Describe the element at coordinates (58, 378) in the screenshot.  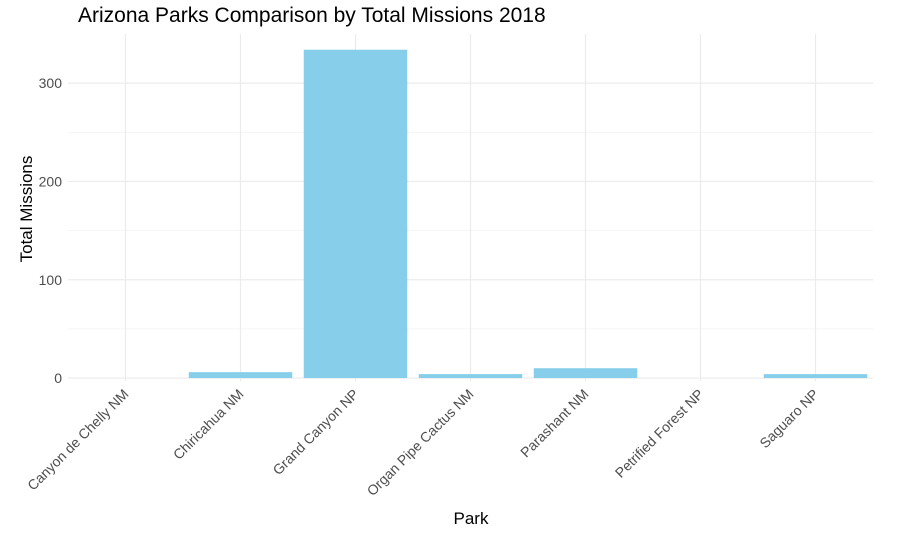
I see `y-tick-label: 0` at that location.